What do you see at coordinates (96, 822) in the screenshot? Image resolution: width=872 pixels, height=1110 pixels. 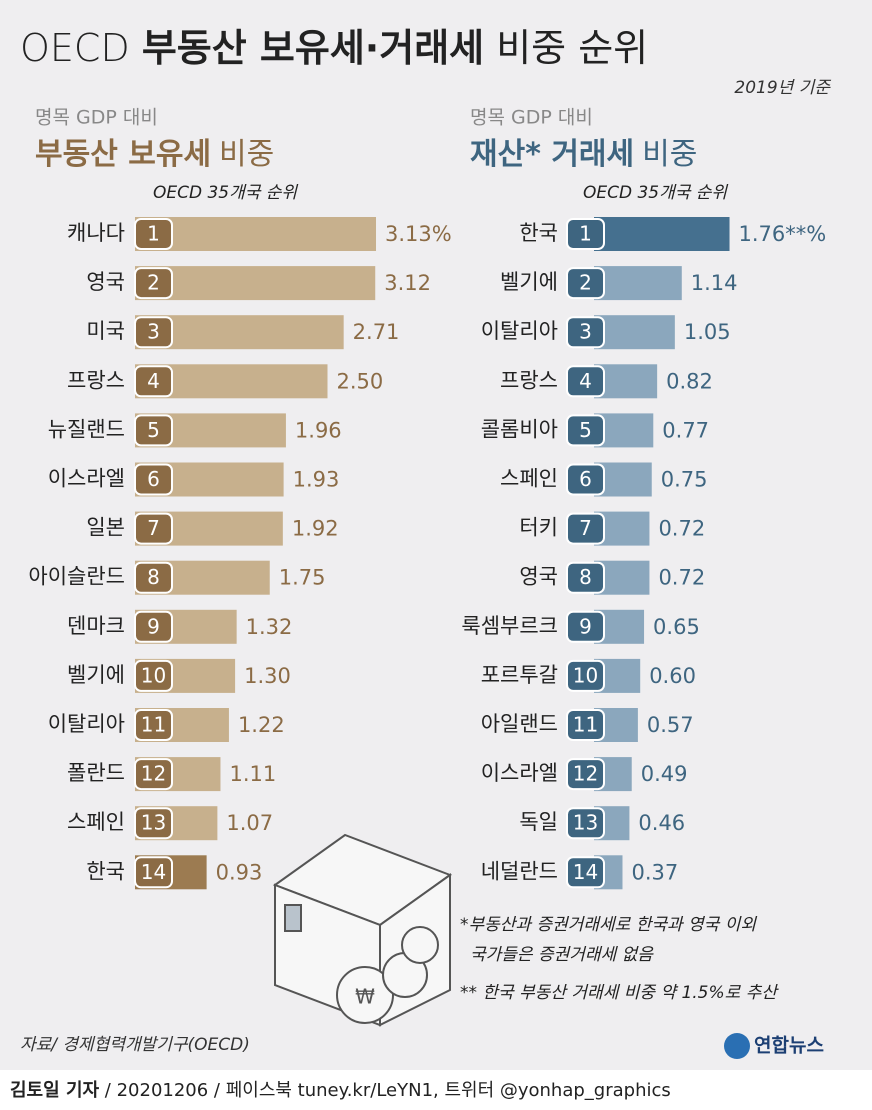 I see `category-label: 스페인` at bounding box center [96, 822].